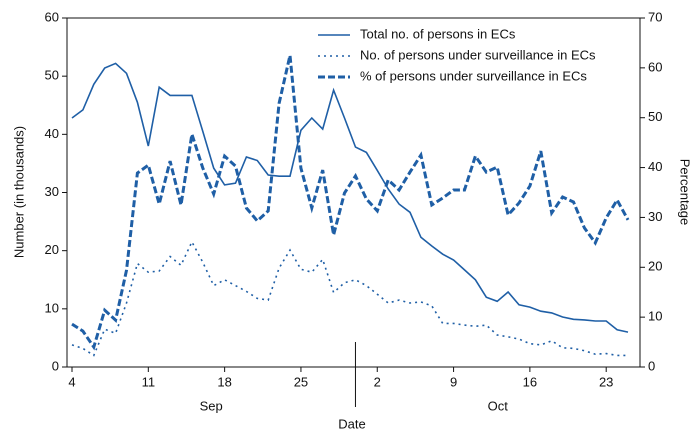 This screenshot has height=433, width=694. Describe the element at coordinates (377, 381) in the screenshot. I see `x-tick-label: 2` at that location.